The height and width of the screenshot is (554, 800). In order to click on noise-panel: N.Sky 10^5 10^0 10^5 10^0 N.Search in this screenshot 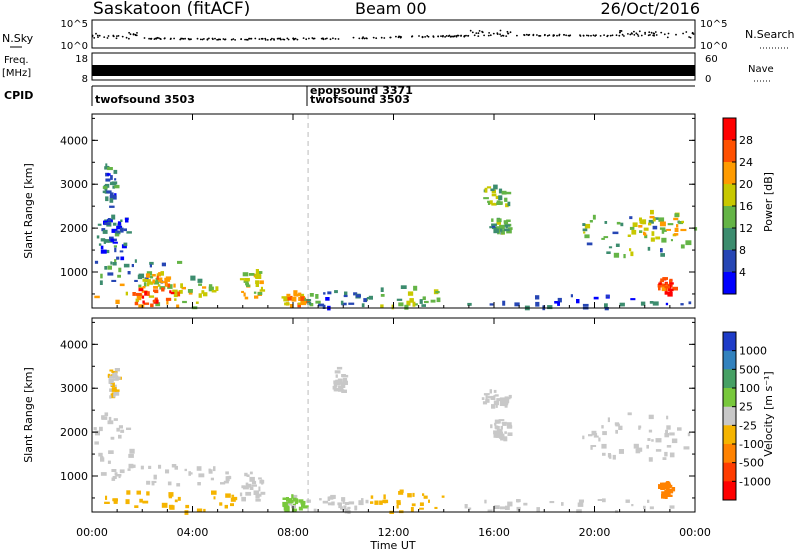, I will do `click(398, 35)`.